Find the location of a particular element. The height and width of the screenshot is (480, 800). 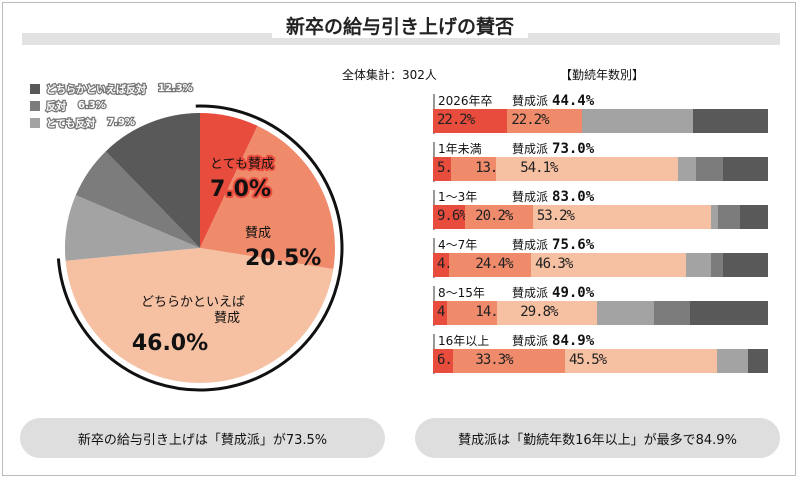

bar-segment-very_agree: 6.1% is located at coordinates (450, 361).